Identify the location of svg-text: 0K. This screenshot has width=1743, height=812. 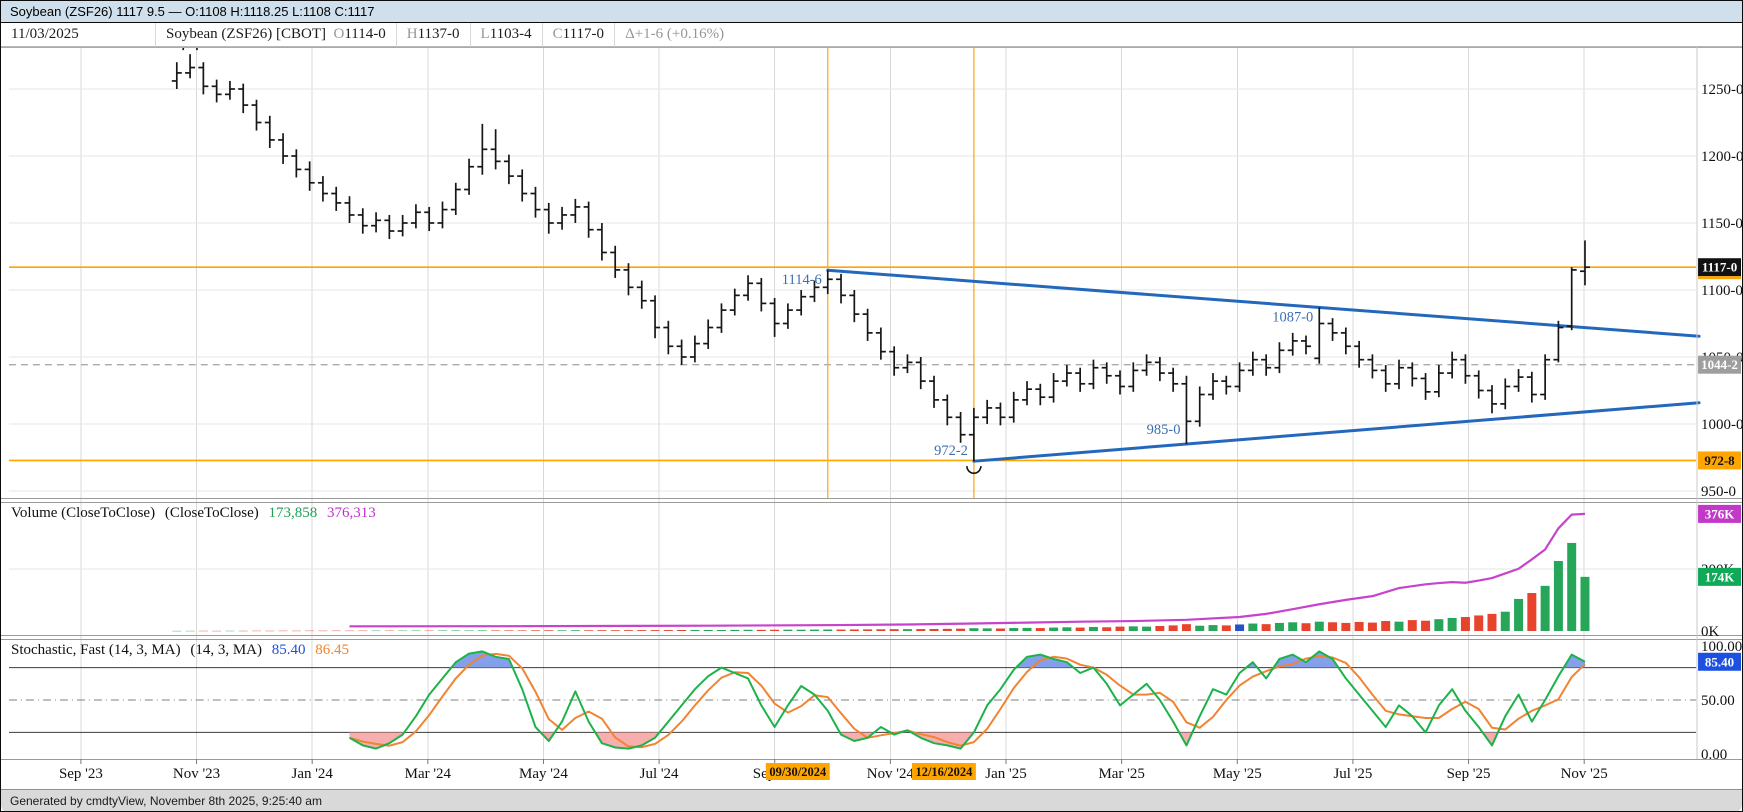
(1710, 632).